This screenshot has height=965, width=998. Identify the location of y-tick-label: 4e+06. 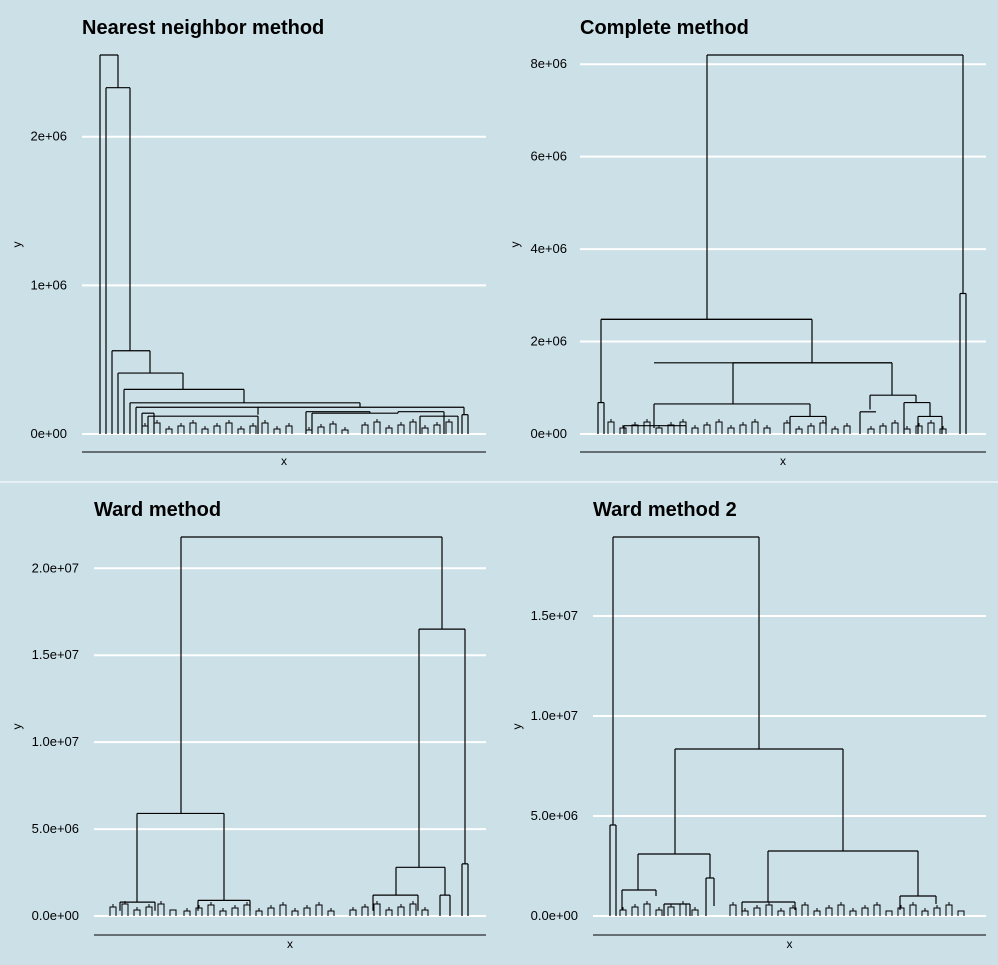
(548, 248).